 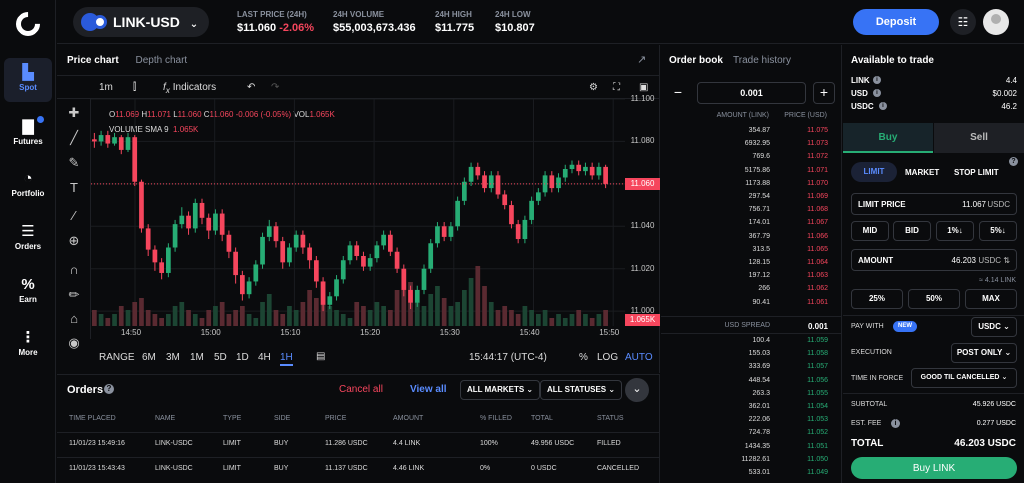 What do you see at coordinates (74, 112) in the screenshot?
I see `crosshair-icon: ✚` at bounding box center [74, 112].